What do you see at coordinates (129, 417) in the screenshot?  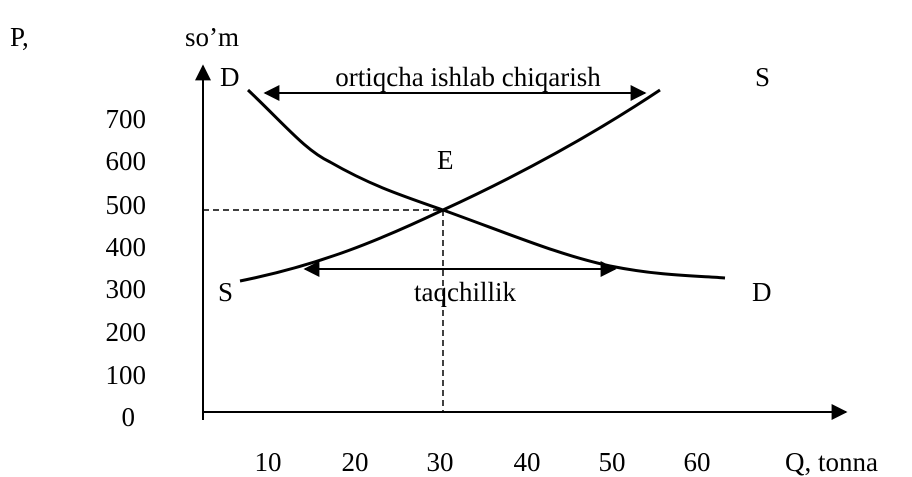 I see `y-tick-label: 0` at bounding box center [129, 417].